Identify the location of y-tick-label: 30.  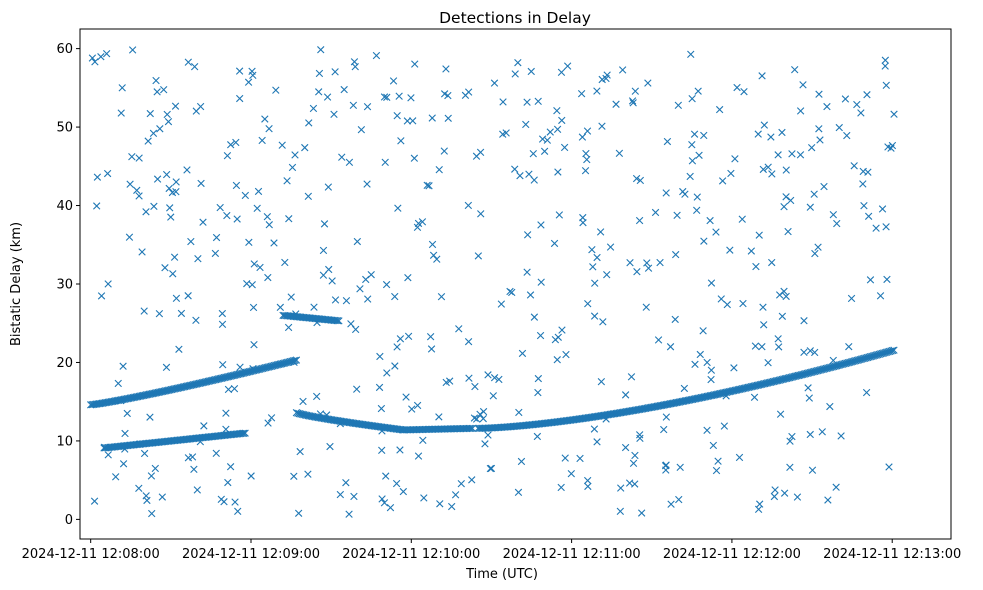
(64, 285).